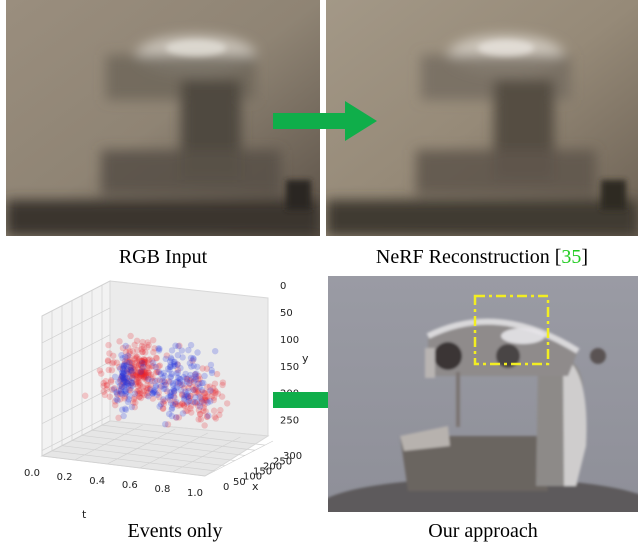 The height and width of the screenshot is (548, 638). Describe the element at coordinates (195, 493) in the screenshot. I see `tick-label: 1.0` at that location.